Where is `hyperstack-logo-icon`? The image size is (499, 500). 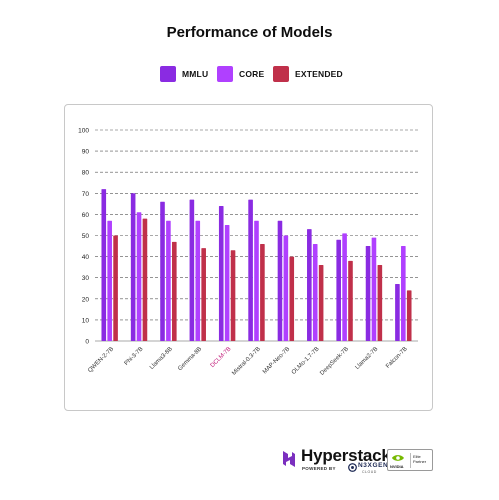
hyperstack-logo-icon is located at coordinates (289, 459).